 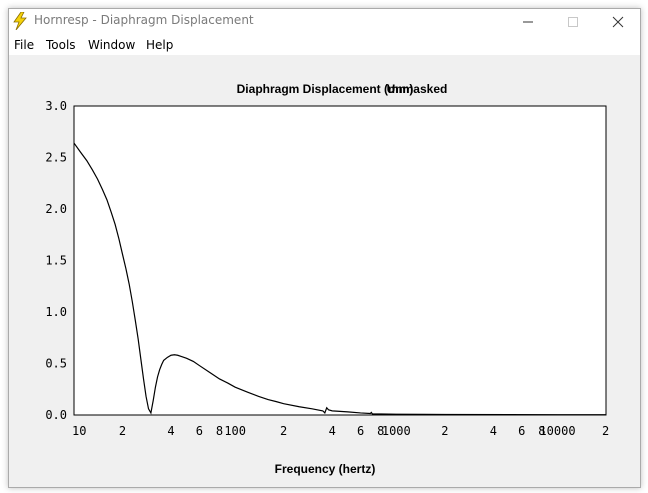 I want to click on x-tick-label: 10, so click(x=79, y=431).